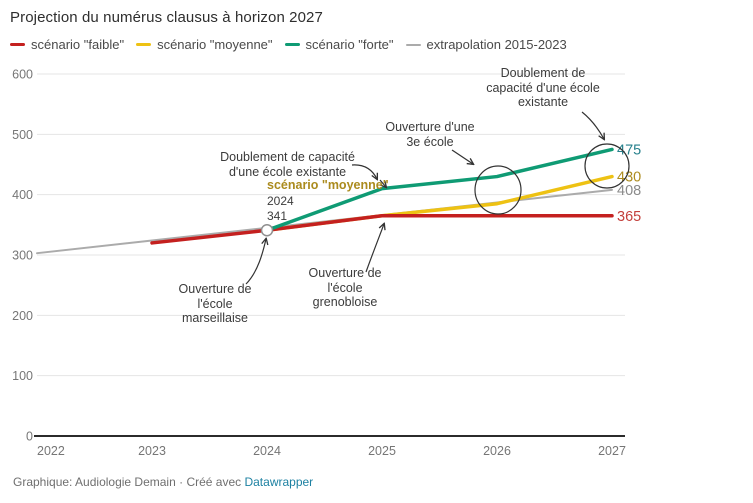 The image size is (753, 503). Describe the element at coordinates (430, 134) in the screenshot. I see `annotation-troisieme-ecole: Ouverture d'une 3e école` at that location.